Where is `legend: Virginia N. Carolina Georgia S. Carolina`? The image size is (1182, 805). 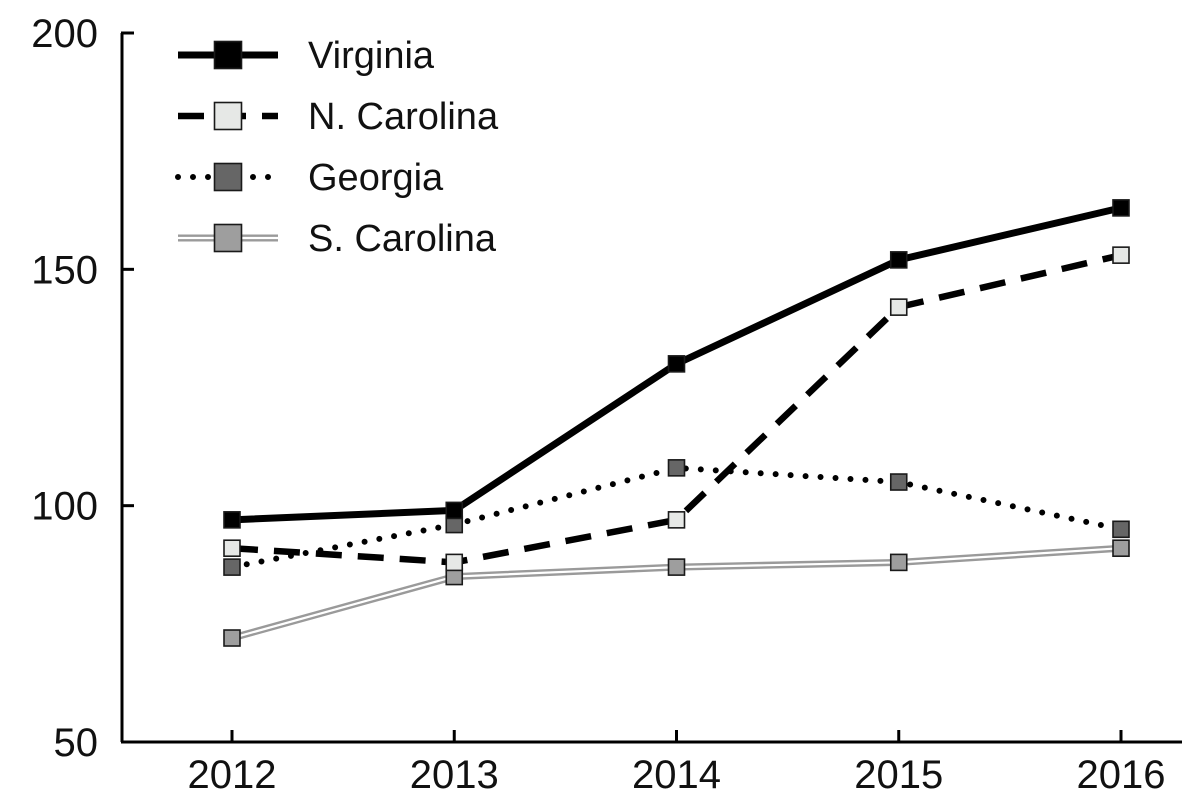 legend: Virginia N. Carolina Georgia S. Carolina is located at coordinates (337, 147).